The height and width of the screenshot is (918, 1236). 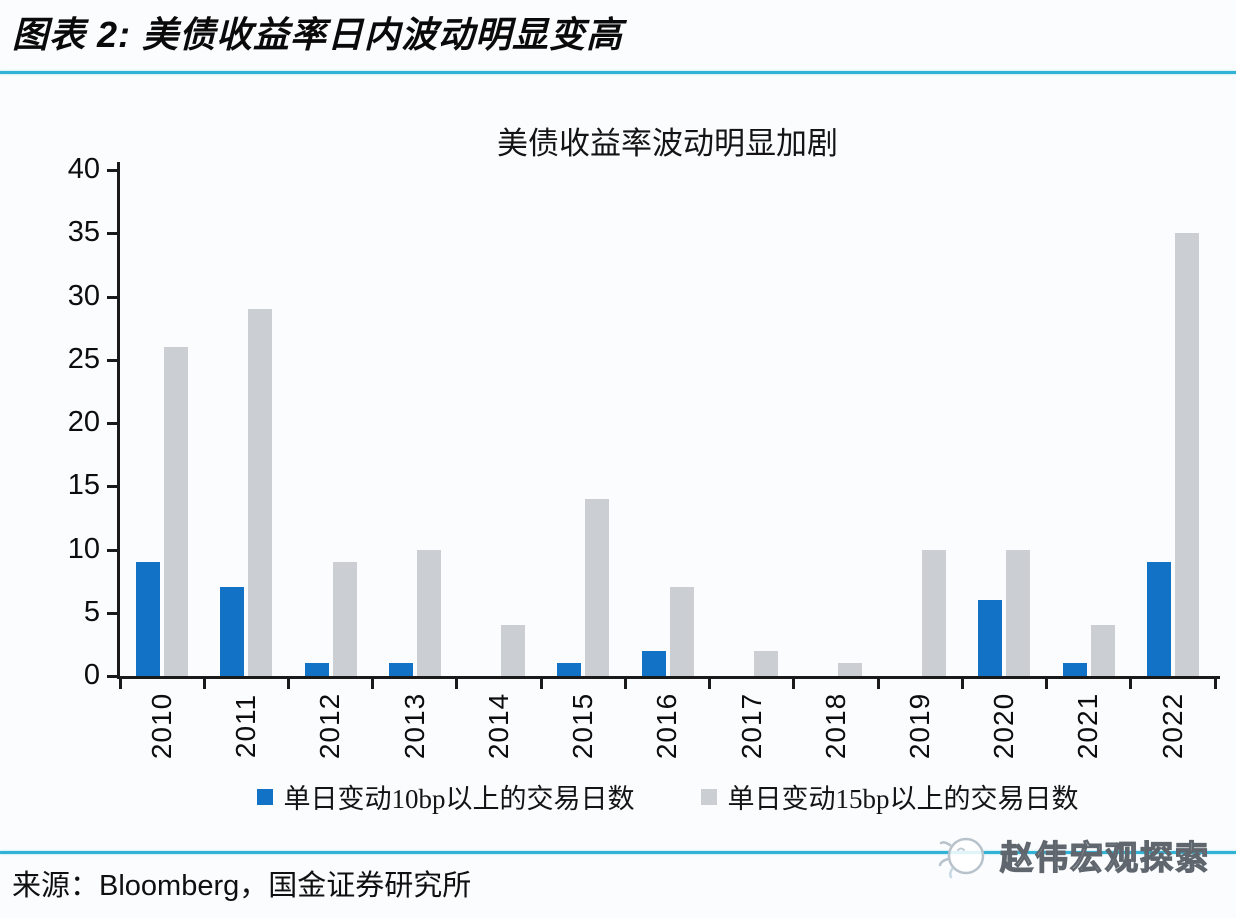 What do you see at coordinates (1186, 454) in the screenshot?
I see `bar-2022-s1` at bounding box center [1186, 454].